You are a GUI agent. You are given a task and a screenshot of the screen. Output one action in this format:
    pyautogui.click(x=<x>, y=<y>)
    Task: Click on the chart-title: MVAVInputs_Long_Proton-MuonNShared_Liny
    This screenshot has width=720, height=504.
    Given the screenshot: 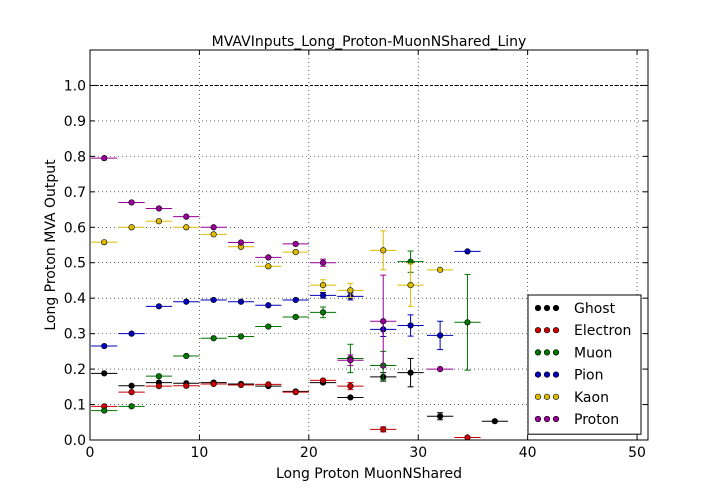 What is the action you would take?
    pyautogui.click(x=369, y=42)
    